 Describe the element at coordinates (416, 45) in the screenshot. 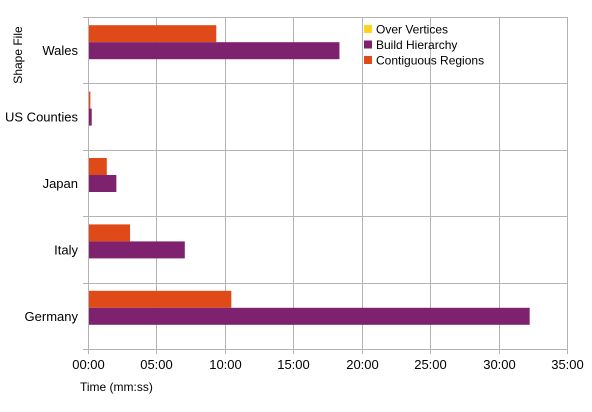

I see `legend-label: Build Hierarchy` at that location.